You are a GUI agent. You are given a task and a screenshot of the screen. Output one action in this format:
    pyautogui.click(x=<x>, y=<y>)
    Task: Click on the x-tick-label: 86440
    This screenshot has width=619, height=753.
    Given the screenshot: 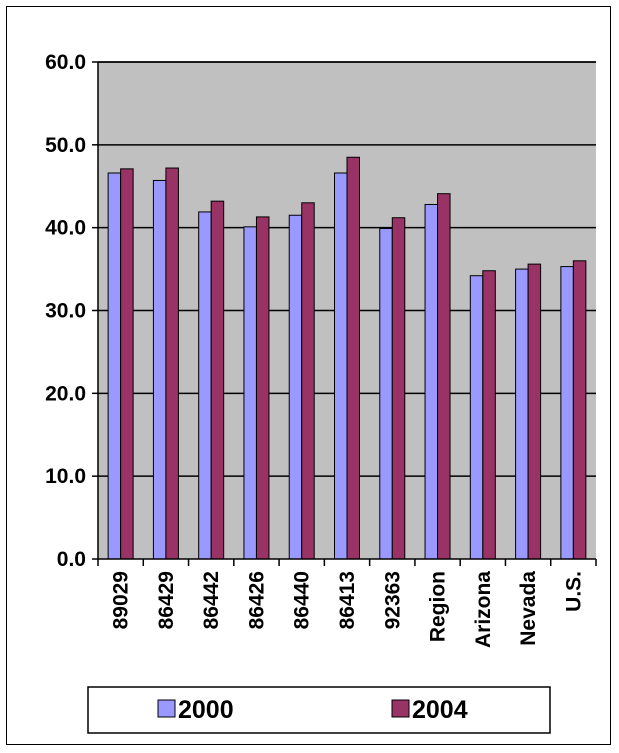 What is the action you would take?
    pyautogui.click(x=302, y=600)
    